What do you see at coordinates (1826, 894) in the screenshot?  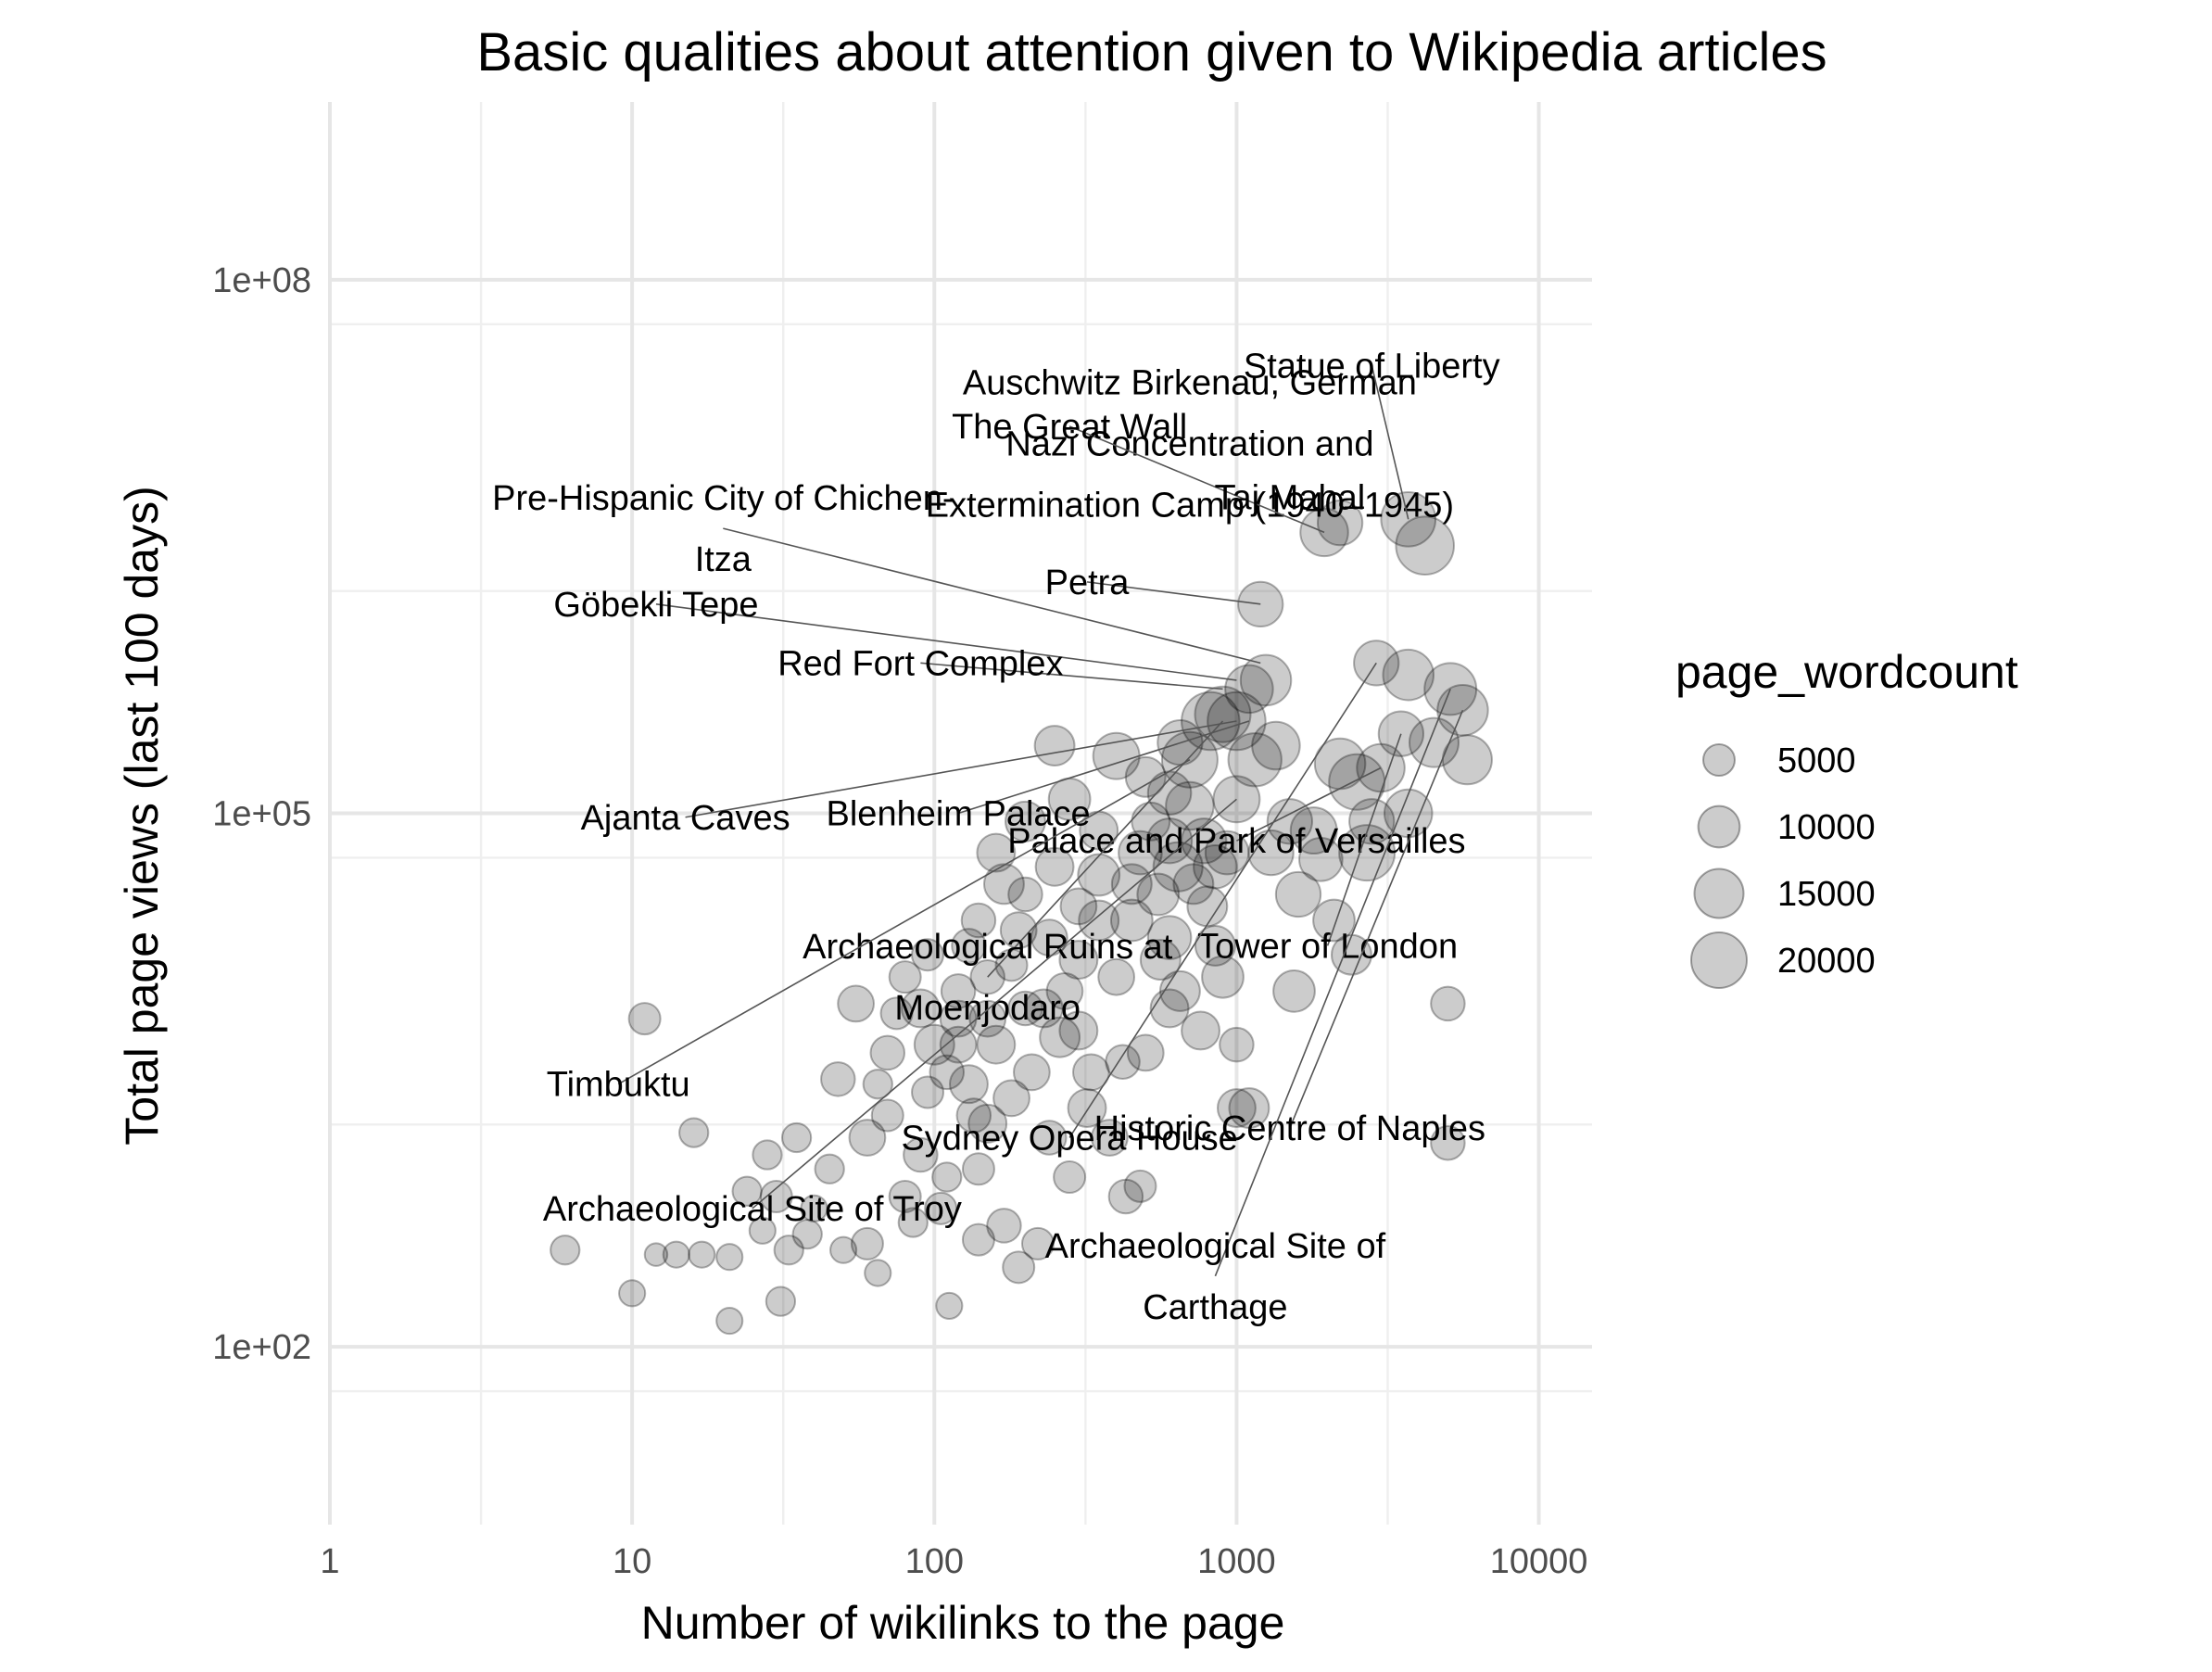 I see `legend-label: 15000` at bounding box center [1826, 894].